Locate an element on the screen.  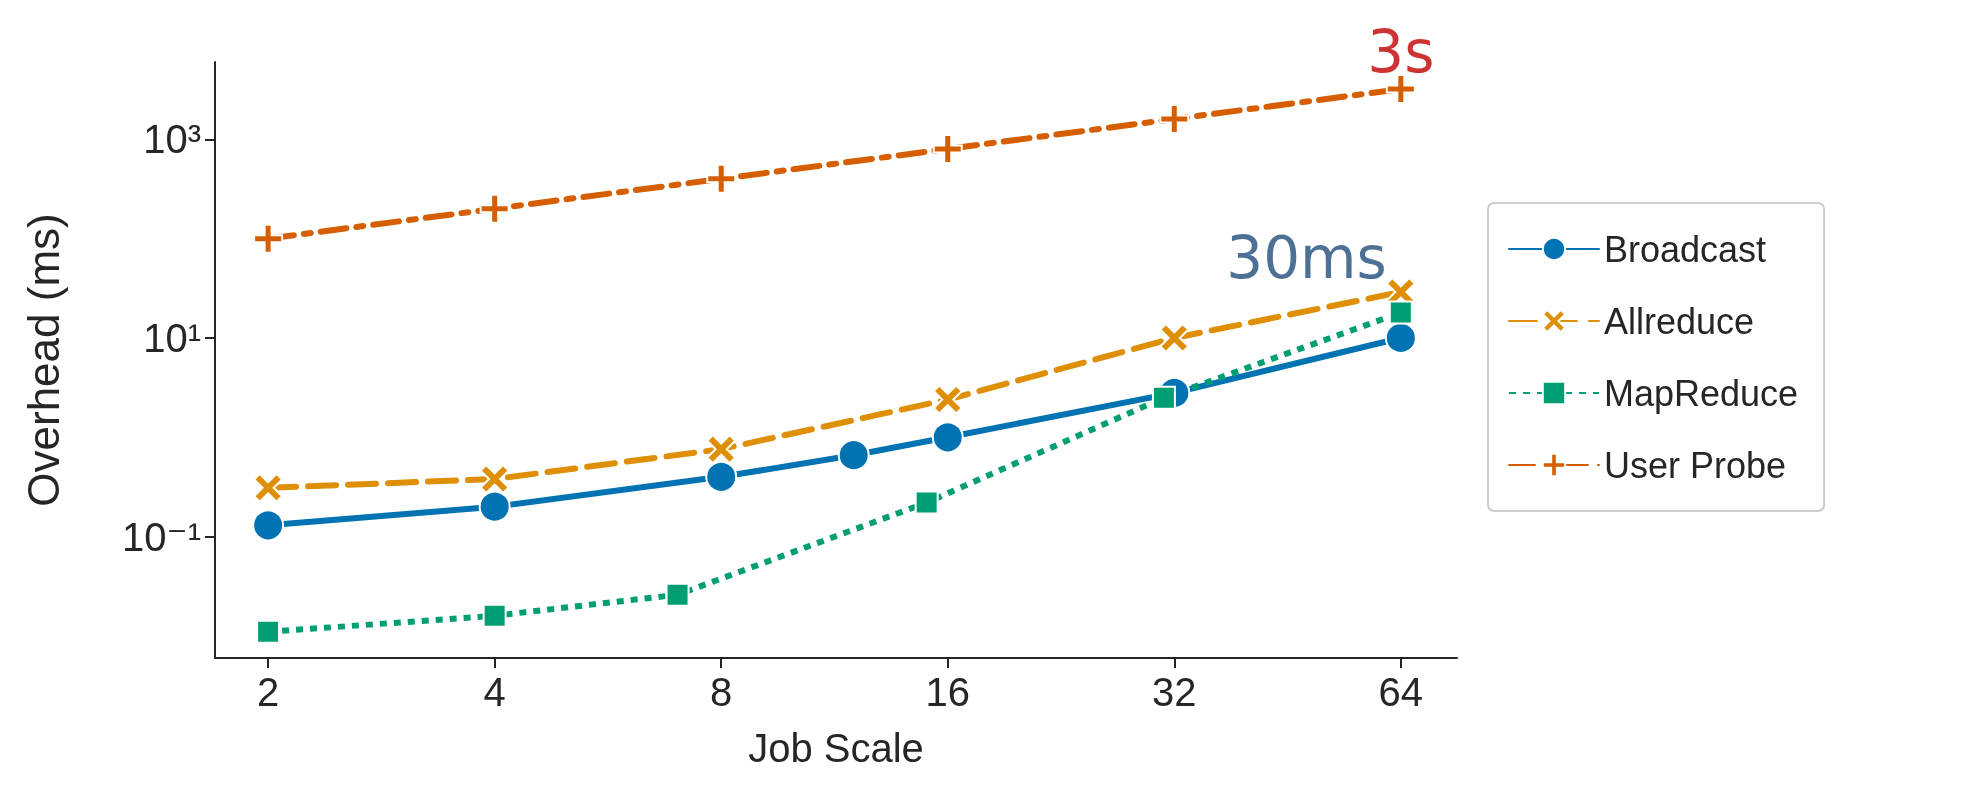
y-tick-label: 10³ is located at coordinates (172, 139).